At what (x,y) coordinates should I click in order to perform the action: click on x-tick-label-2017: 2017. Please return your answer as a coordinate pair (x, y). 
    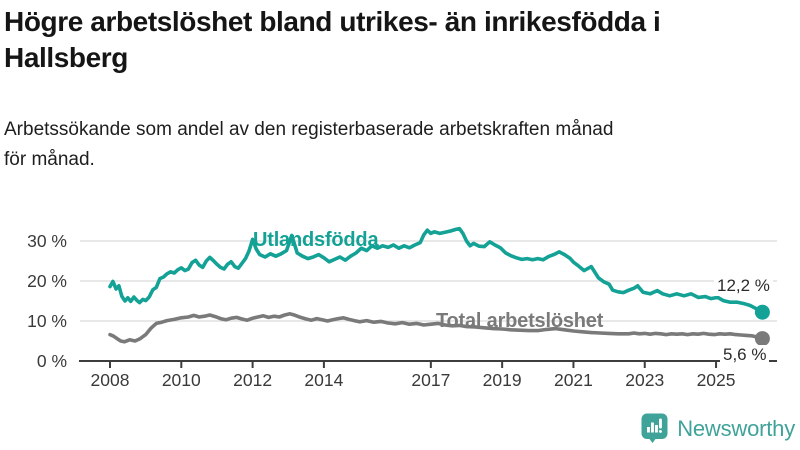
    Looking at the image, I should click on (430, 380).